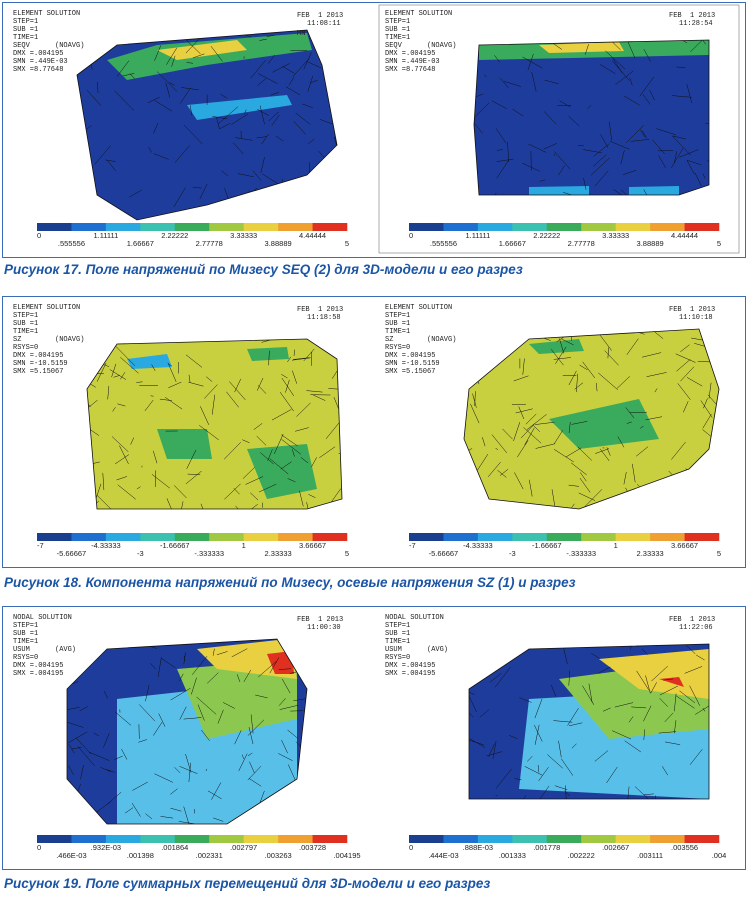 This screenshot has width=748, height=900. What do you see at coordinates (72, 553) in the screenshot?
I see `colorbar-label: -5.66667` at bounding box center [72, 553].